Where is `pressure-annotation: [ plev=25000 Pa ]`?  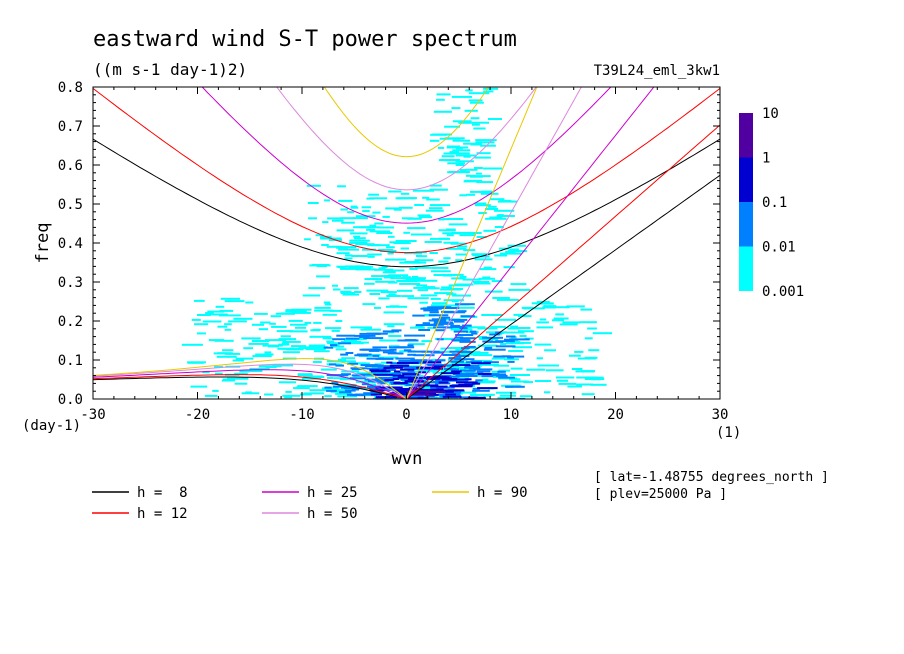
pressure-annotation: [ plev=25000 Pa ] is located at coordinates (660, 494).